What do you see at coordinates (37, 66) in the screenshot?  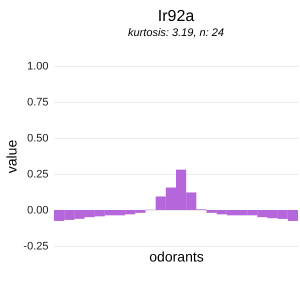 I see `y-tick-label: 1.00` at bounding box center [37, 66].